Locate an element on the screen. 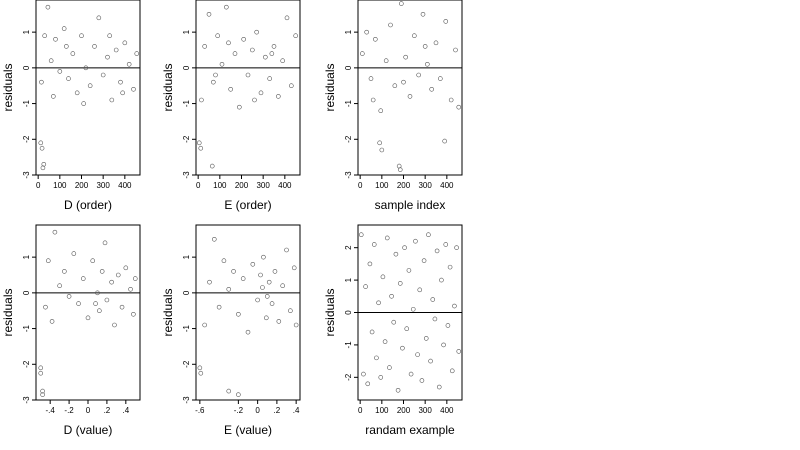  y-tick-label: -3 is located at coordinates (186, 400).